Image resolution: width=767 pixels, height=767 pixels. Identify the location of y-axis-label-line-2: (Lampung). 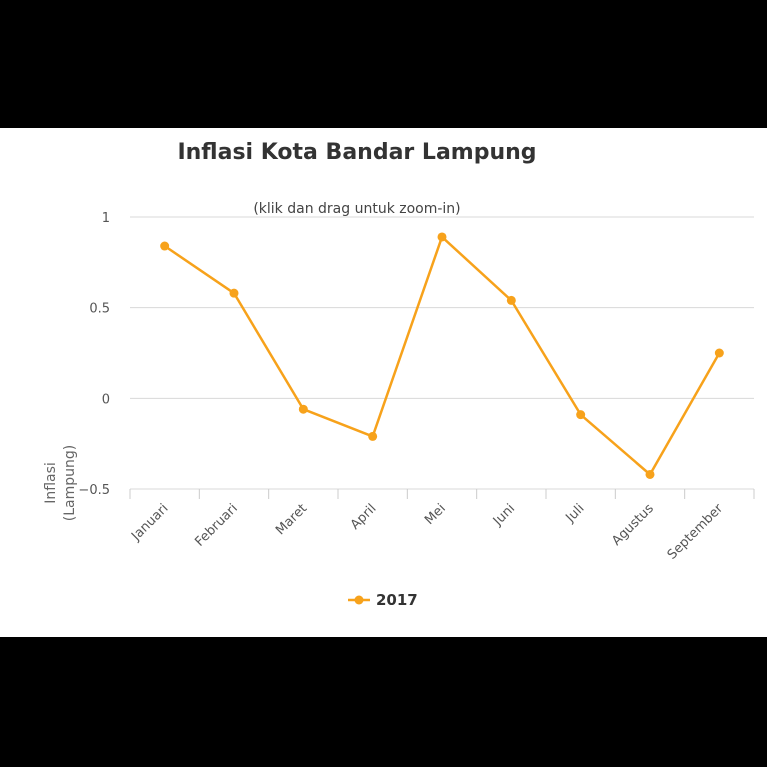
(70, 483).